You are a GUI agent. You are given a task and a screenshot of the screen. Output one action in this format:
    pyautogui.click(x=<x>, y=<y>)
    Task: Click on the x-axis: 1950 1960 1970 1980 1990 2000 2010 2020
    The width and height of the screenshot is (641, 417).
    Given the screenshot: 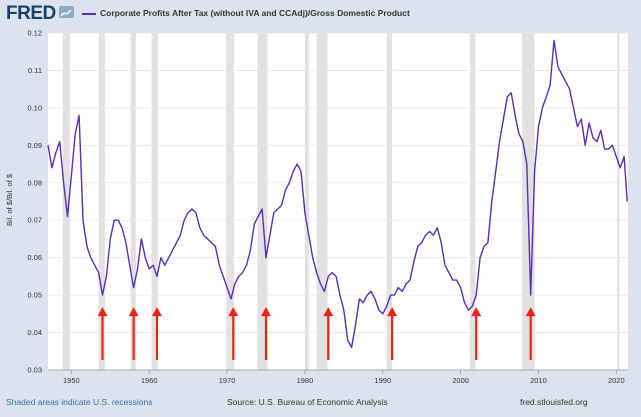 What is the action you would take?
    pyautogui.click(x=338, y=377)
    